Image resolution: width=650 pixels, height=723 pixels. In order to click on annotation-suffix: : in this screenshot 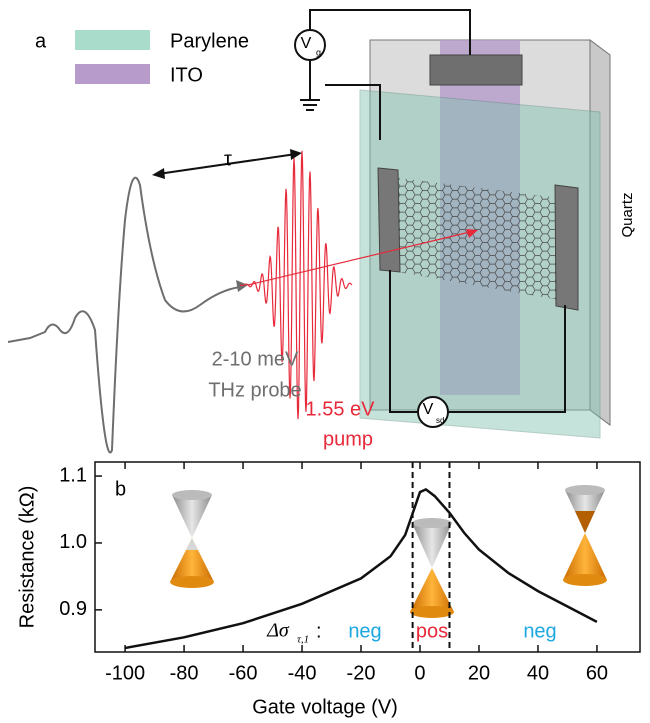, I will do `click(319, 631)`.